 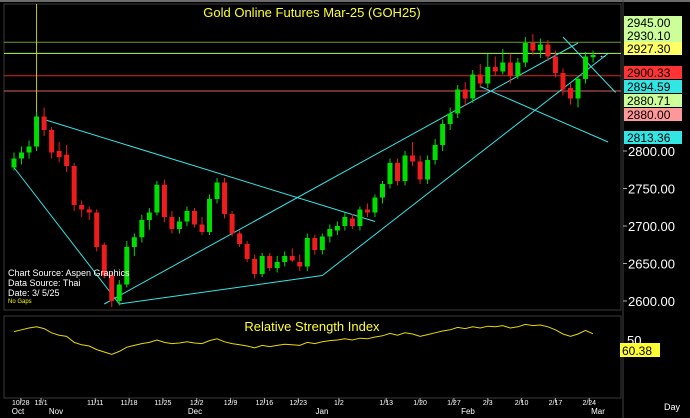 I want to click on x-date-label-6: 12/9, so click(x=231, y=403).